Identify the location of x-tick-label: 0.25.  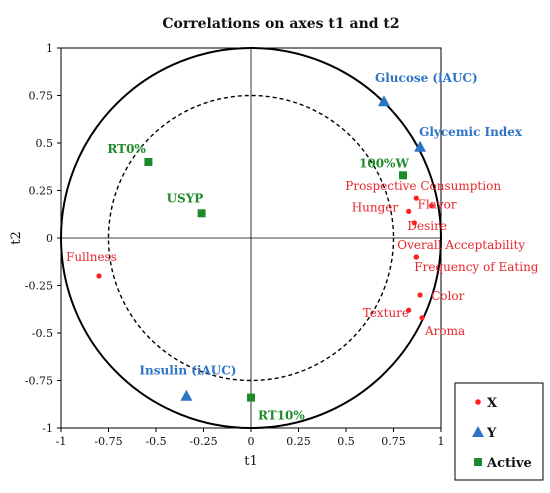
(298, 441).